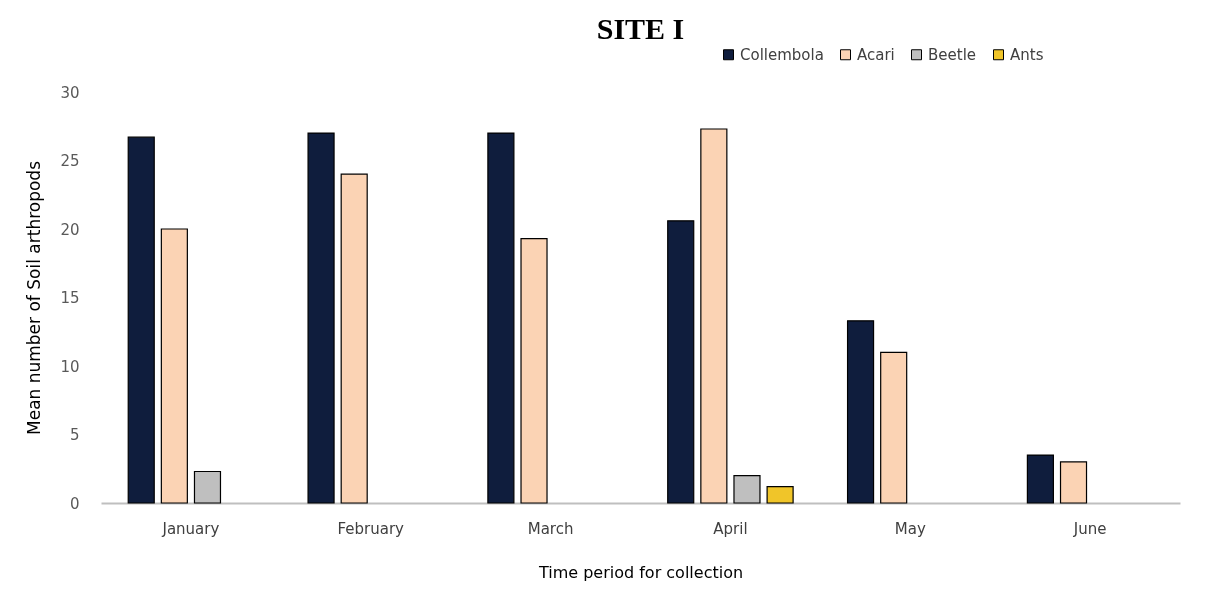 The height and width of the screenshot is (604, 1220). Describe the element at coordinates (70, 298) in the screenshot. I see `y-tick-label: 15` at that location.